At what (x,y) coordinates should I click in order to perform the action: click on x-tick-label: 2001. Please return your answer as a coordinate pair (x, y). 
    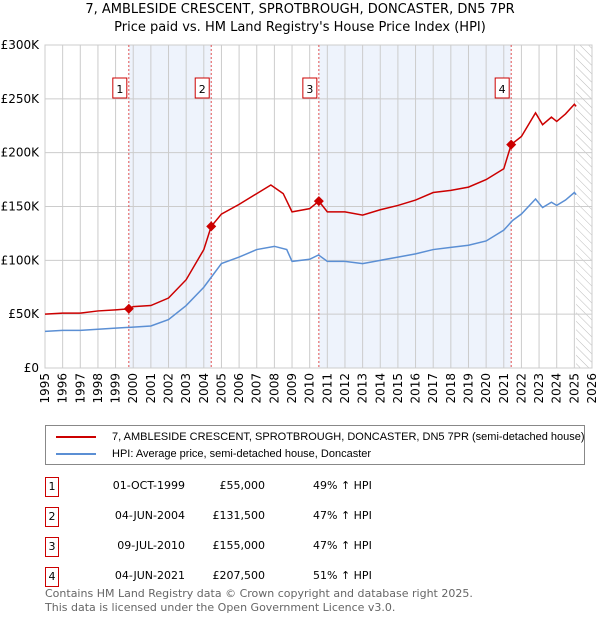
    Looking at the image, I should click on (151, 388).